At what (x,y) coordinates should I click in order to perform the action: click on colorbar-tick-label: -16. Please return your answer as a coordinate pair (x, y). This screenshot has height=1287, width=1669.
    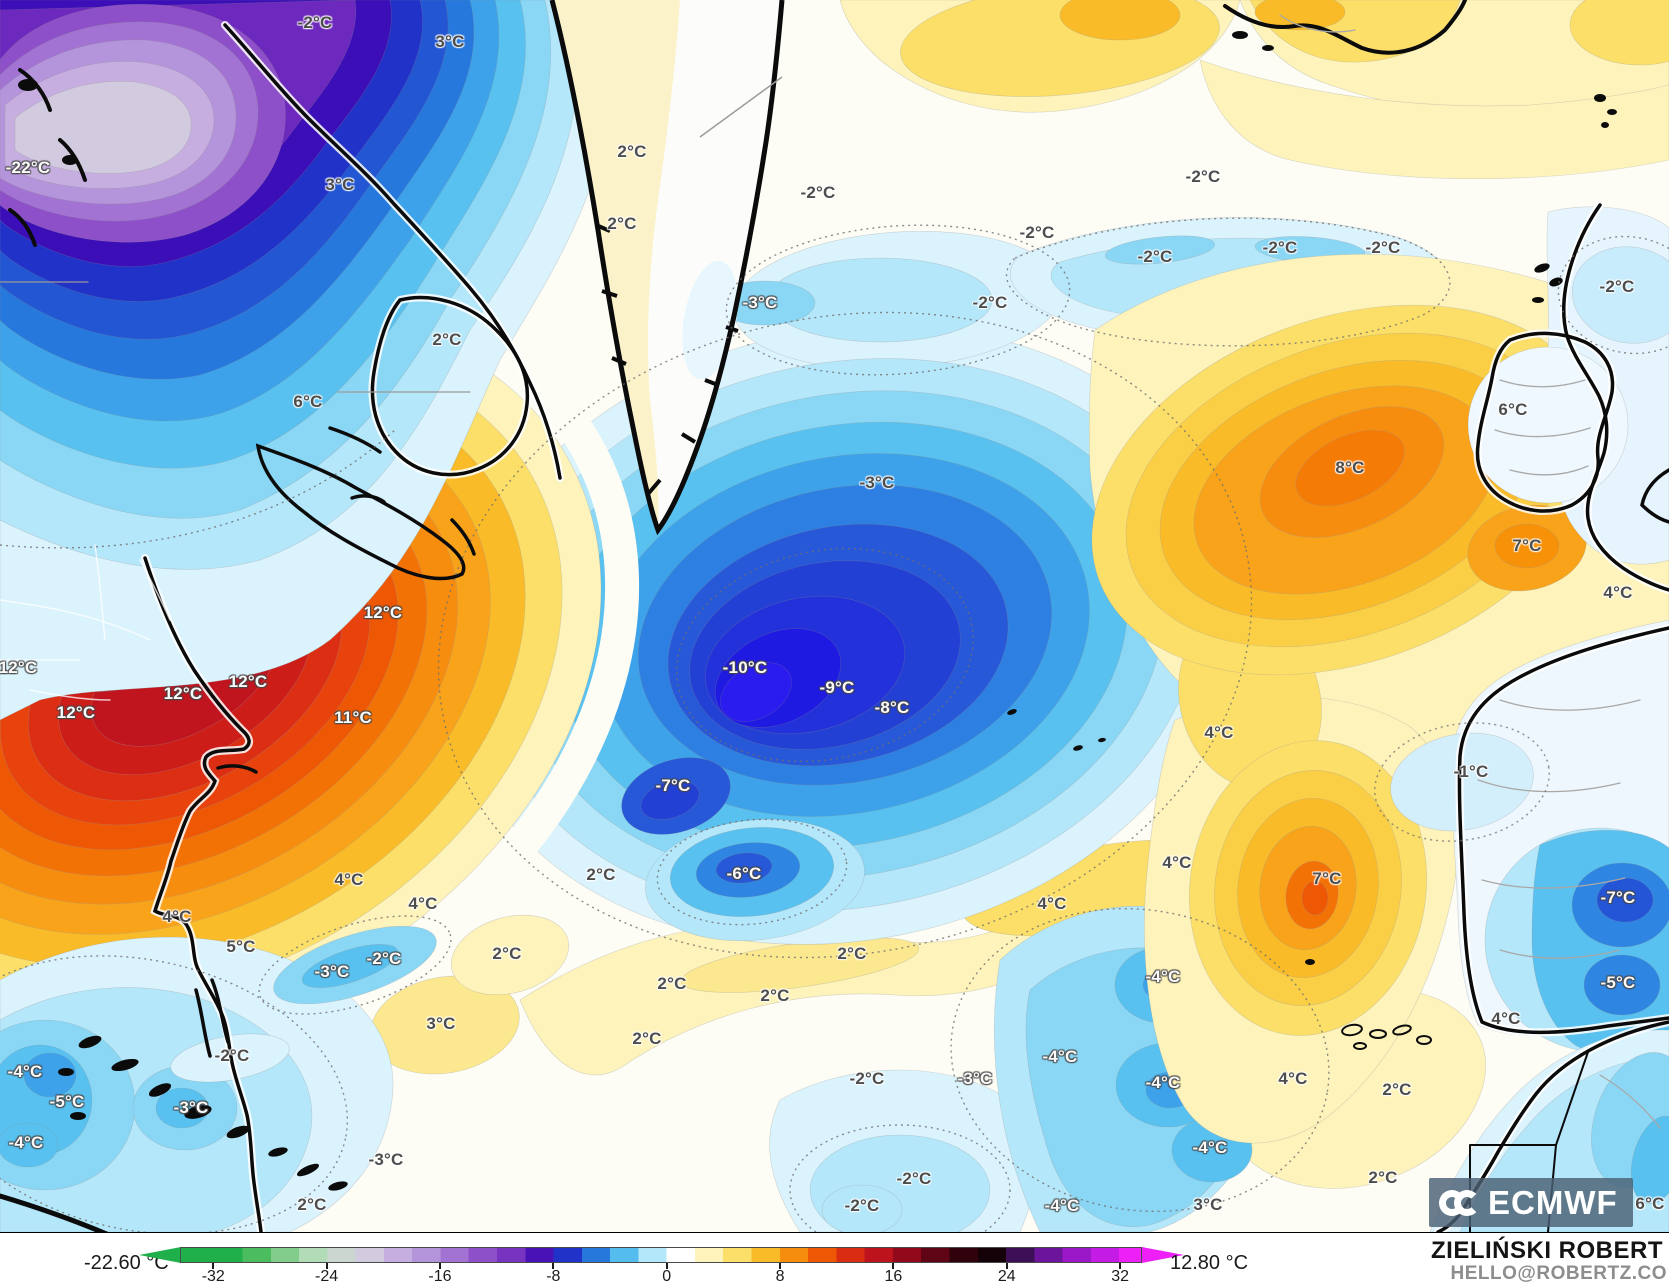
    Looking at the image, I should click on (440, 1276).